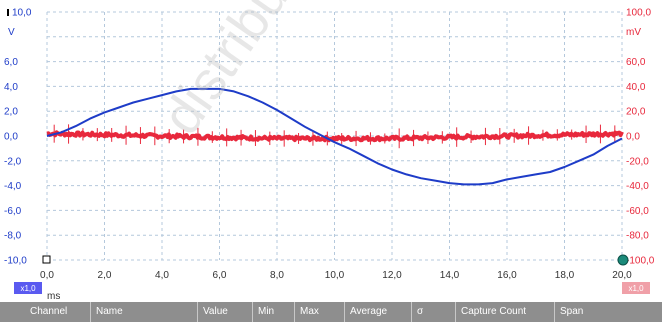 The width and height of the screenshot is (662, 322). Describe the element at coordinates (319, 312) in the screenshot. I see `column-max: Max` at that location.